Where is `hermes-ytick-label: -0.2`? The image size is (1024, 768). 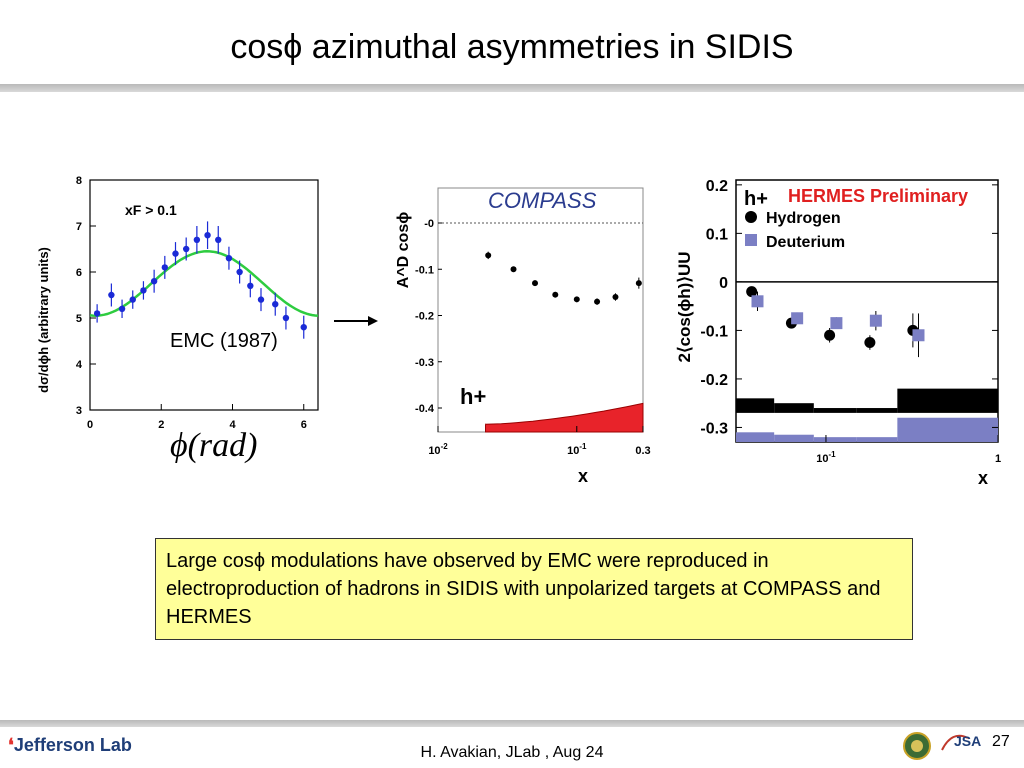
hermes-ytick-label: -0.2 is located at coordinates (714, 380).